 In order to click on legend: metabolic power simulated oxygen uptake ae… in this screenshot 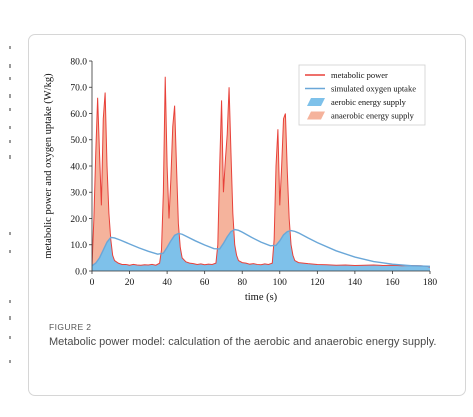, I will do `click(362, 95)`.